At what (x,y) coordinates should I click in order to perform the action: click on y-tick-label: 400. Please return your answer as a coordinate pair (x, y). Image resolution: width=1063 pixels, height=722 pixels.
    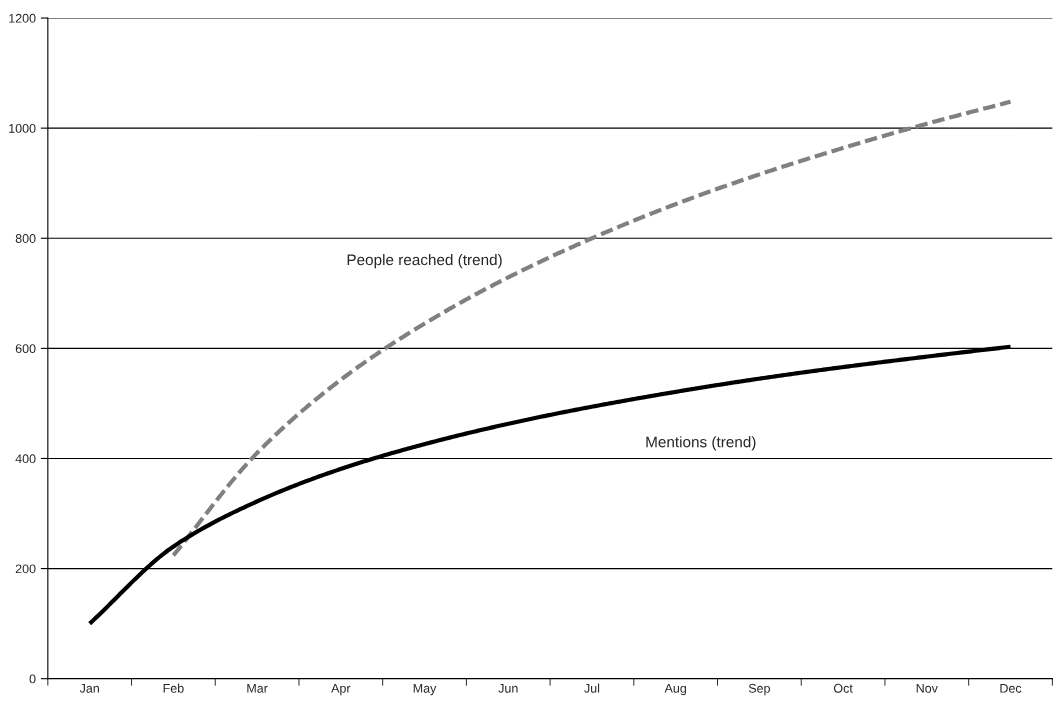
    Looking at the image, I should click on (25, 459).